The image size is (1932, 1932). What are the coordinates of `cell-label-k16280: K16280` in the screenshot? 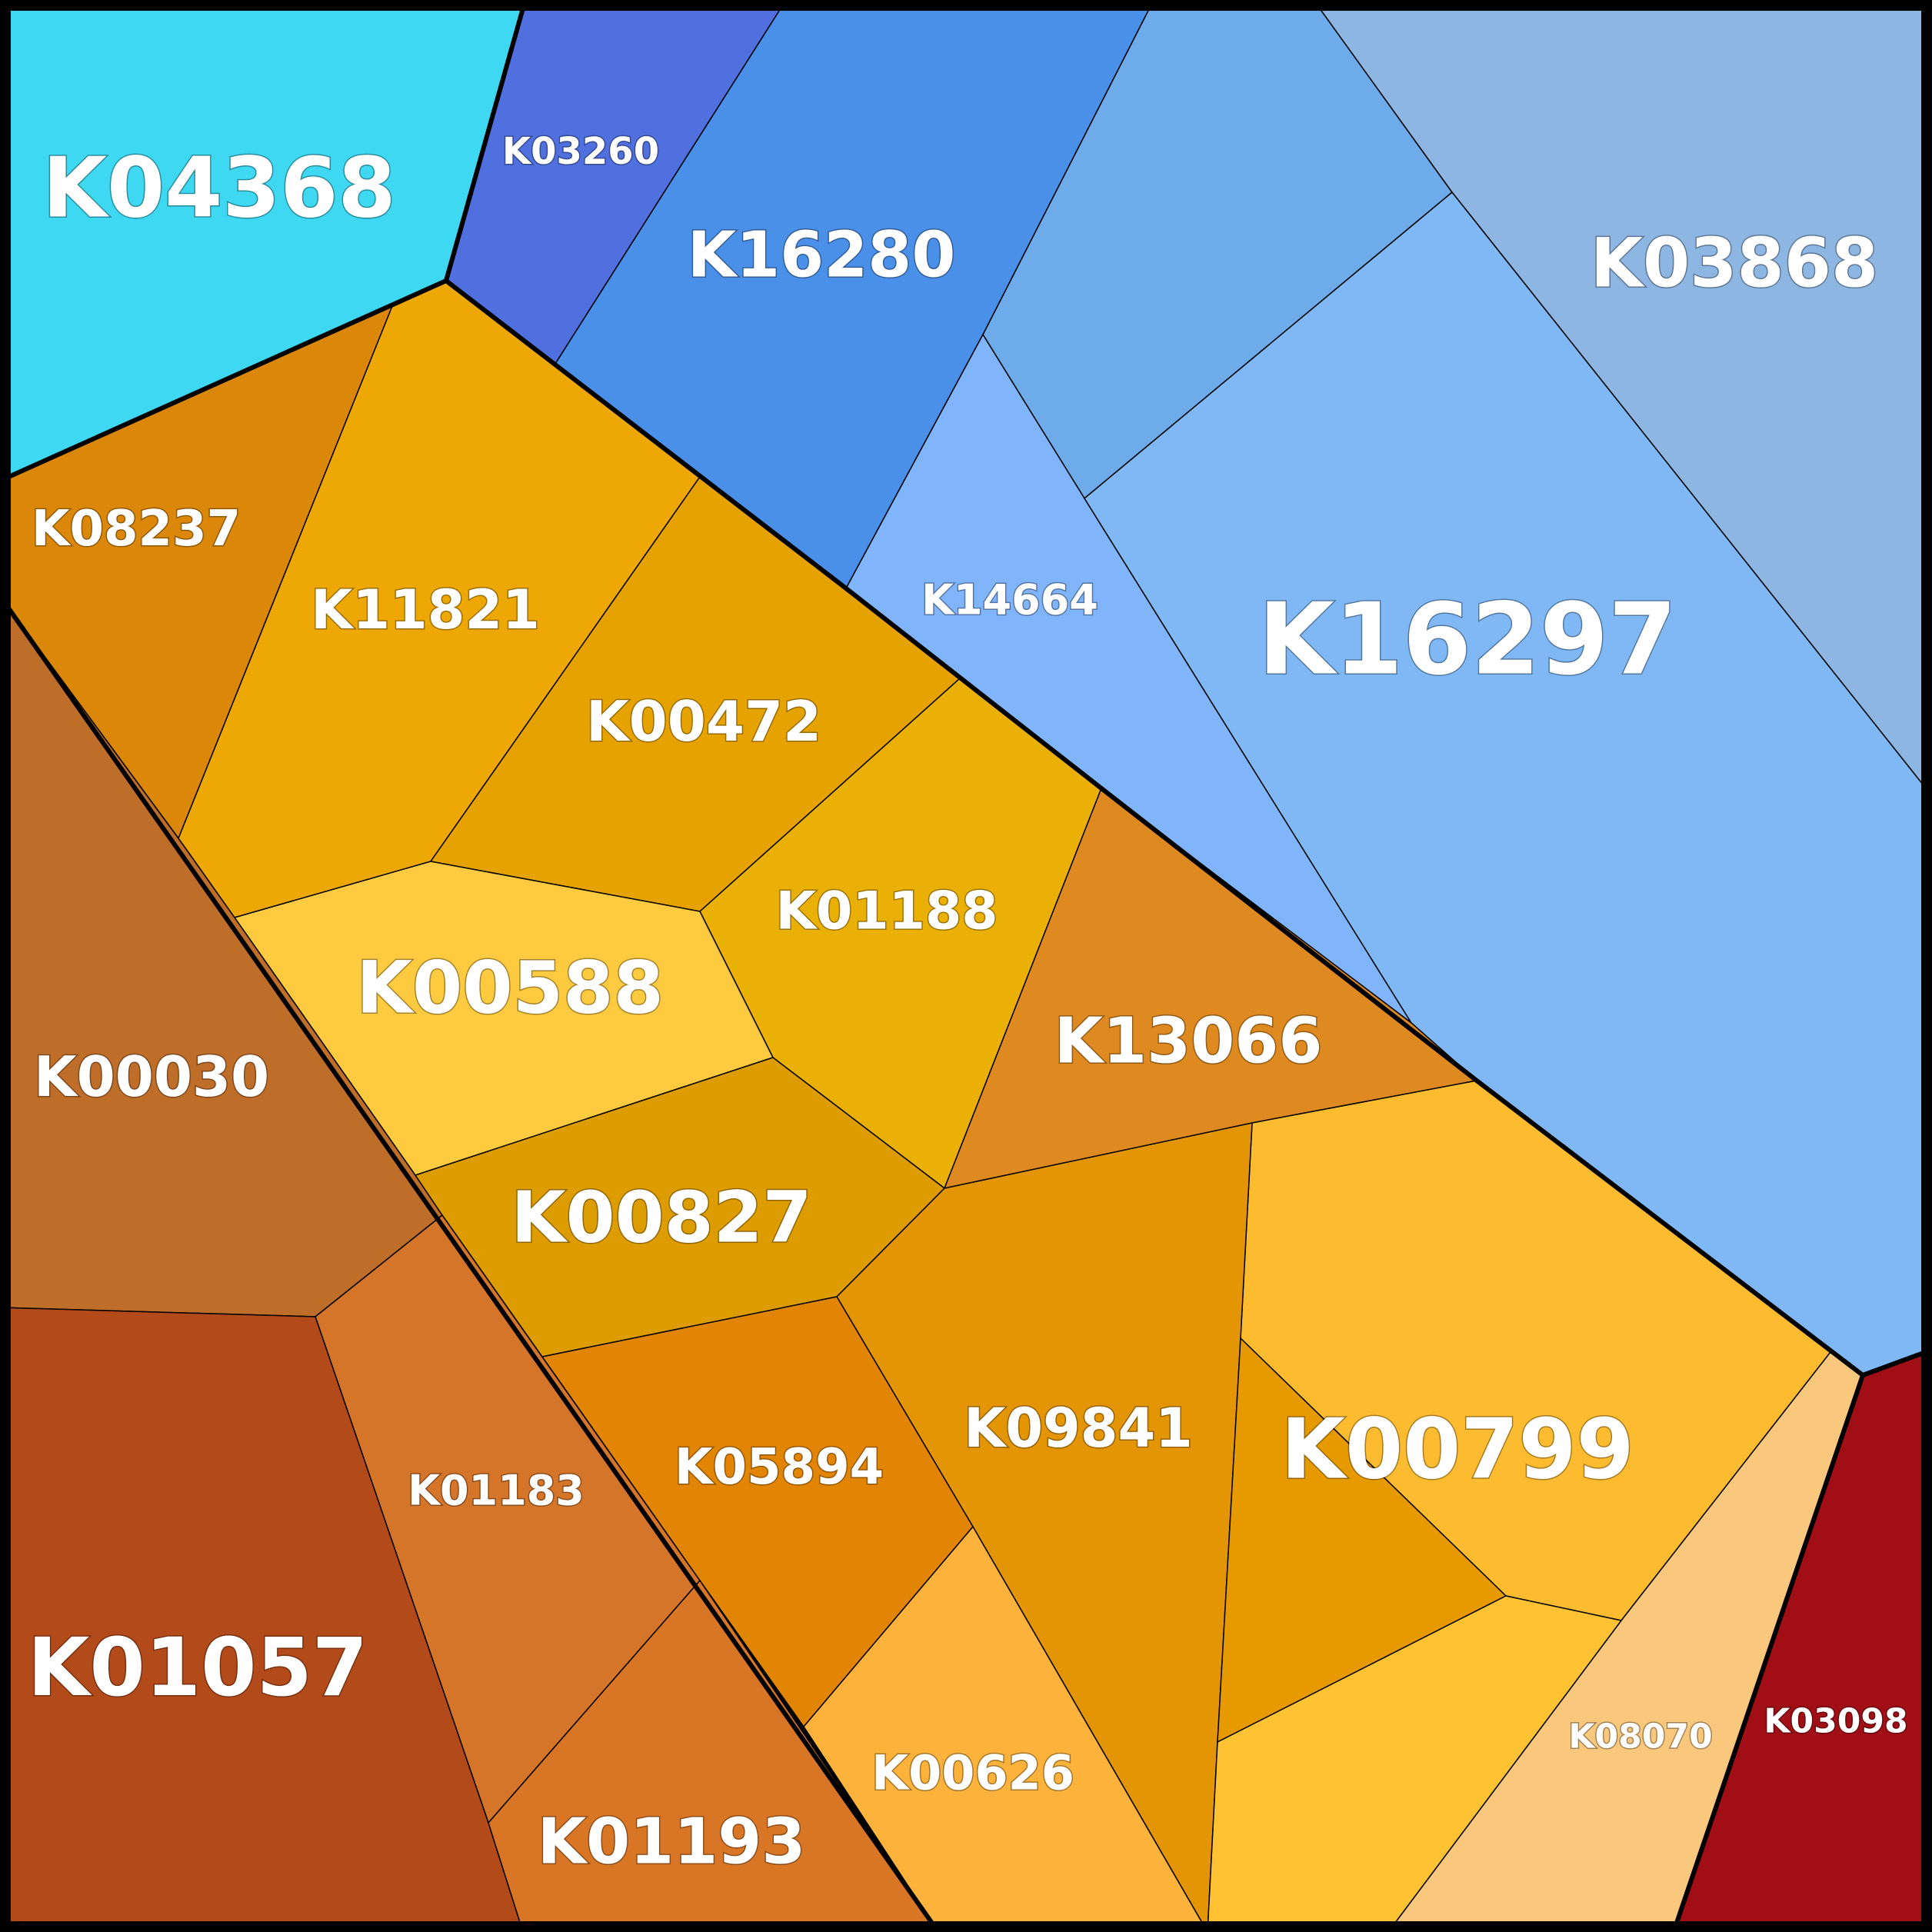 It's located at (822, 255).